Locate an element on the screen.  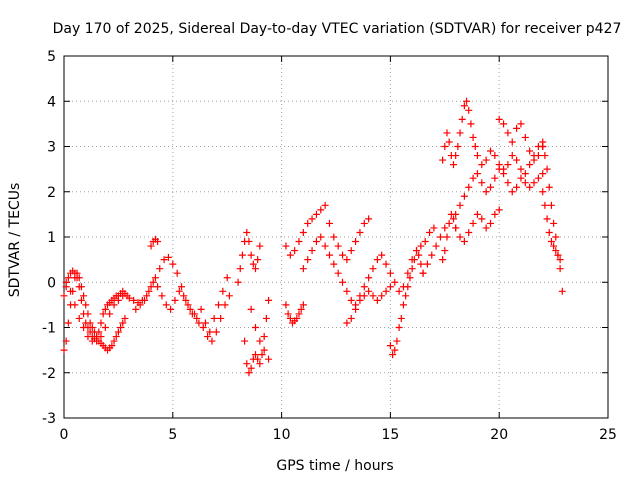
series-trace-g is located at coordinates (257, 336).